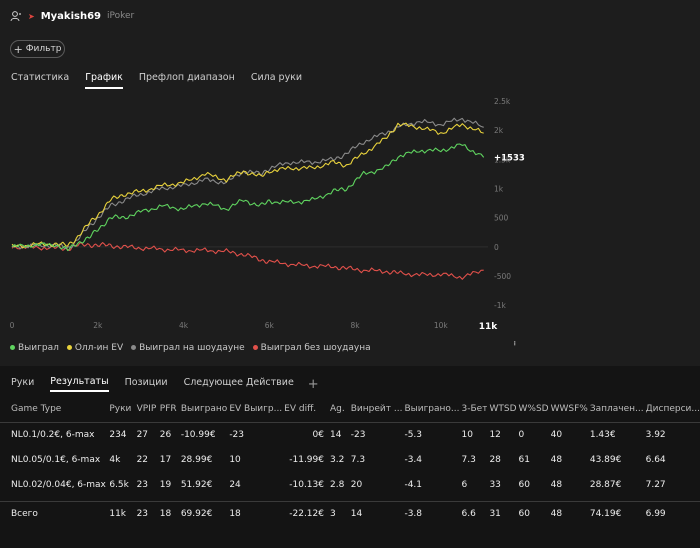 This screenshot has width=700, height=548. I want to click on column-header: PFR, so click(168, 408).